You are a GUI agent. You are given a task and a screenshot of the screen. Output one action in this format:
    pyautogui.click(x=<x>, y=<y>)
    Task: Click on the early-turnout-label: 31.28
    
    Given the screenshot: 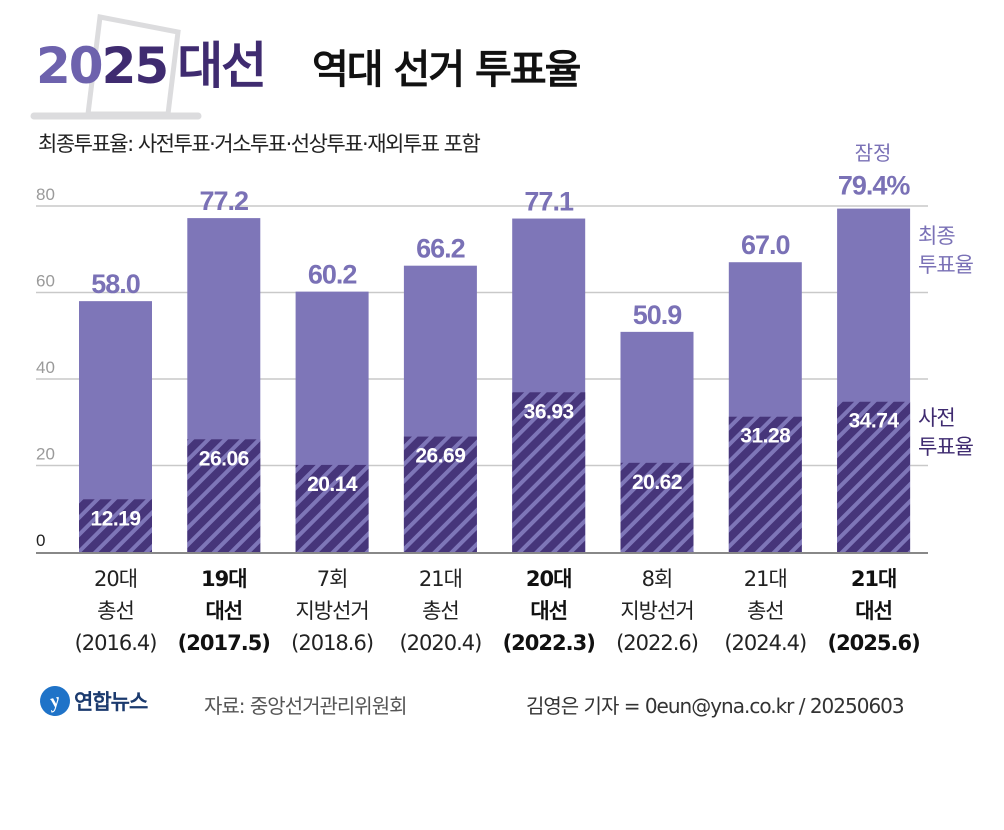 What is the action you would take?
    pyautogui.click(x=765, y=436)
    